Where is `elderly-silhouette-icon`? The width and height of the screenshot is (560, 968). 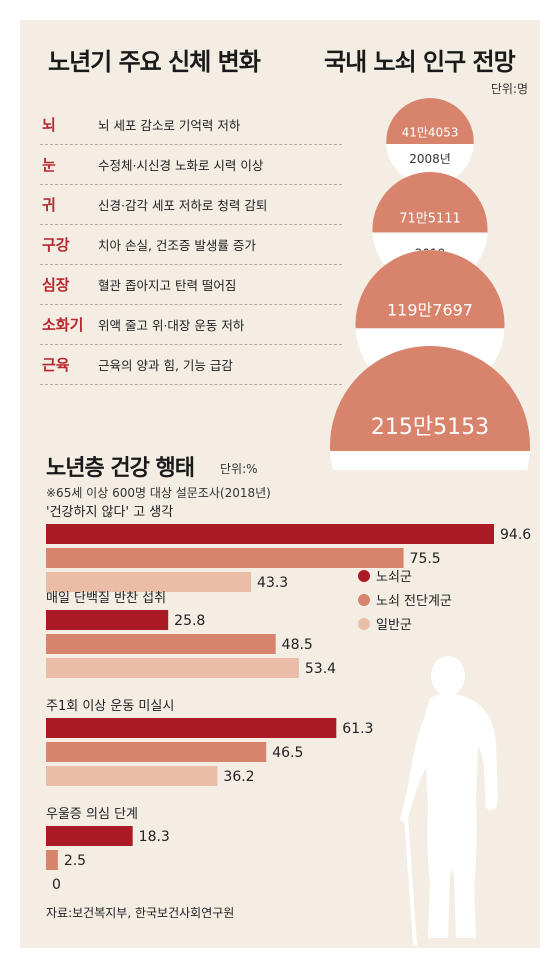 elderly-silhouette-icon is located at coordinates (449, 801).